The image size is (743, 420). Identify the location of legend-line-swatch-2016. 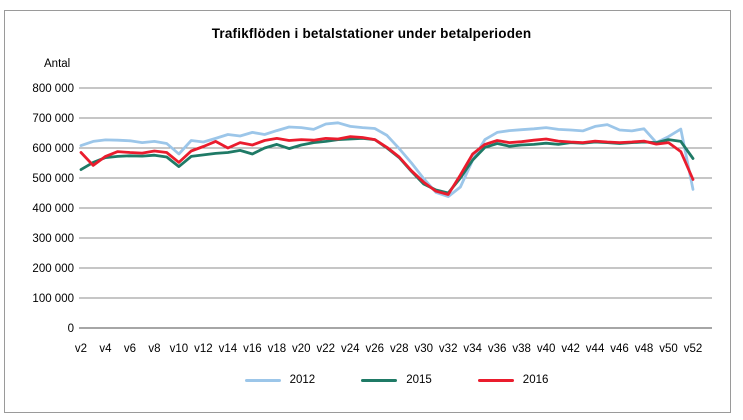
(495, 380).